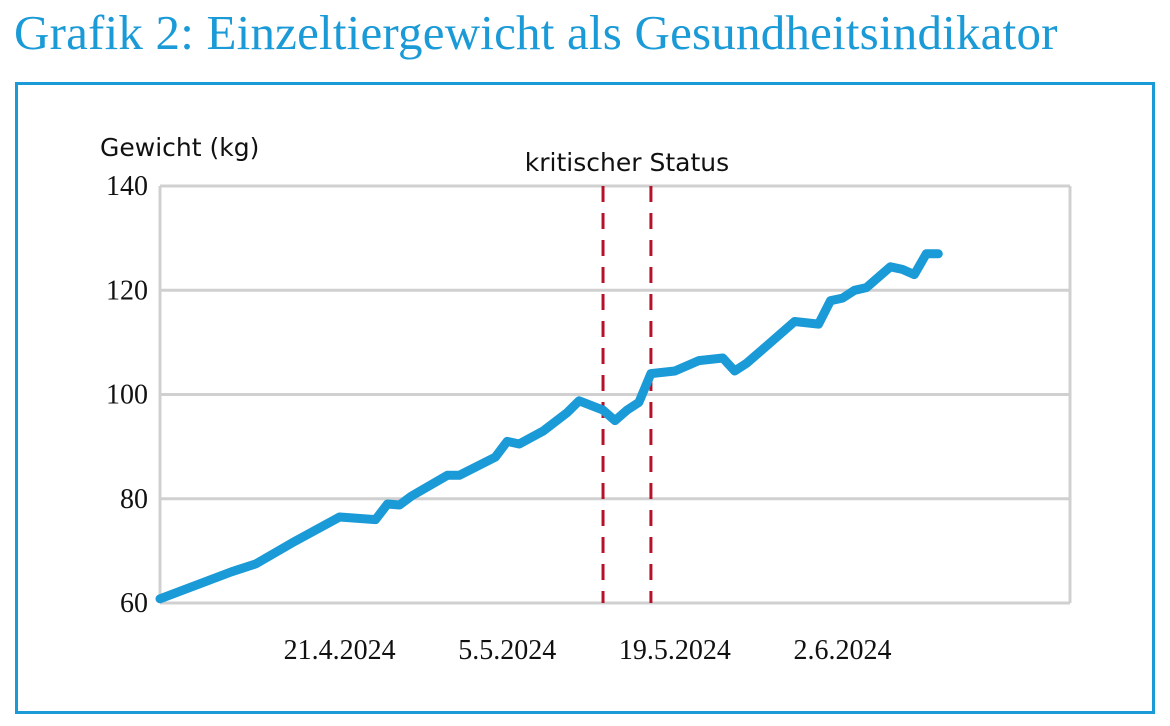  What do you see at coordinates (127, 186) in the screenshot?
I see `y-tick-label: 140` at bounding box center [127, 186].